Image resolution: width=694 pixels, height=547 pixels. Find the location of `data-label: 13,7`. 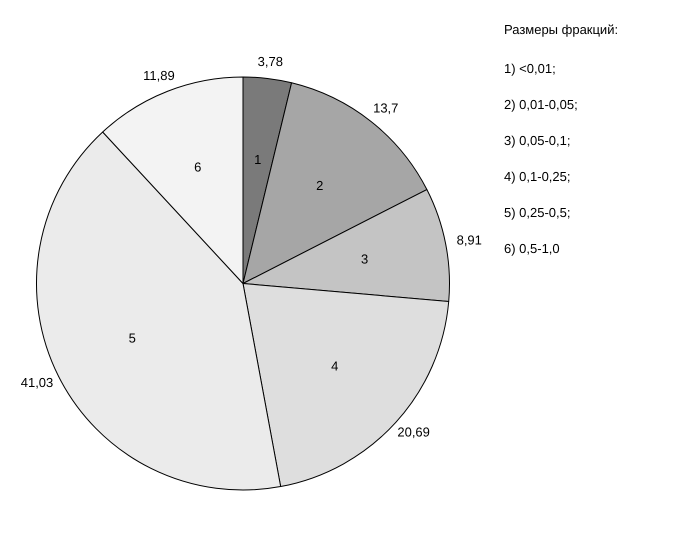

data-label: 13,7 is located at coordinates (385, 108).